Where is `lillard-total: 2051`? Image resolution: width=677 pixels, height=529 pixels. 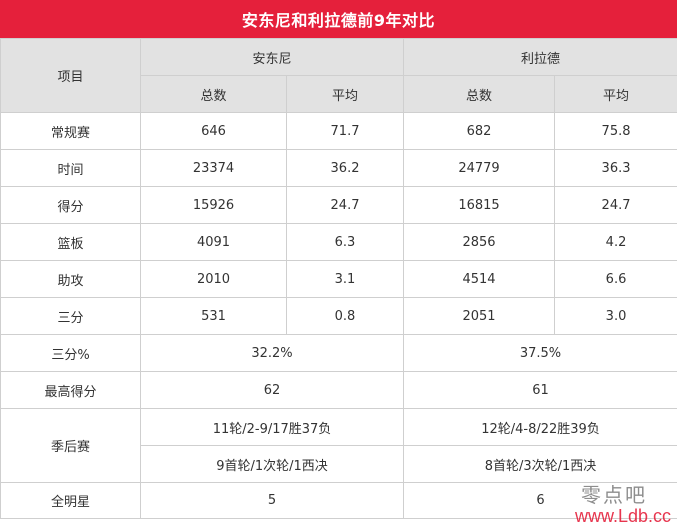
lillard-total: 2051 is located at coordinates (479, 316).